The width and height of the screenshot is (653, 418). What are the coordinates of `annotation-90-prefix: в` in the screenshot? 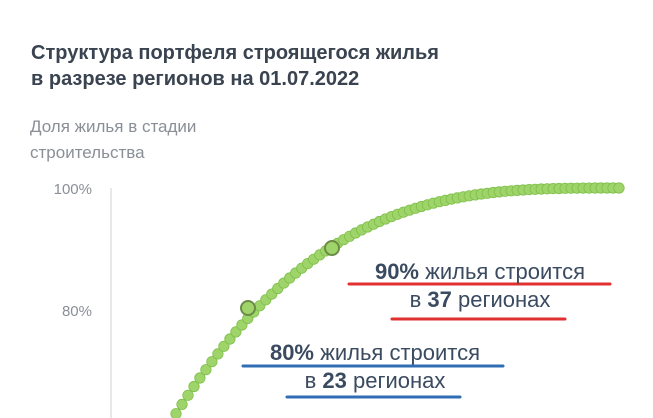 It's located at (418, 299).